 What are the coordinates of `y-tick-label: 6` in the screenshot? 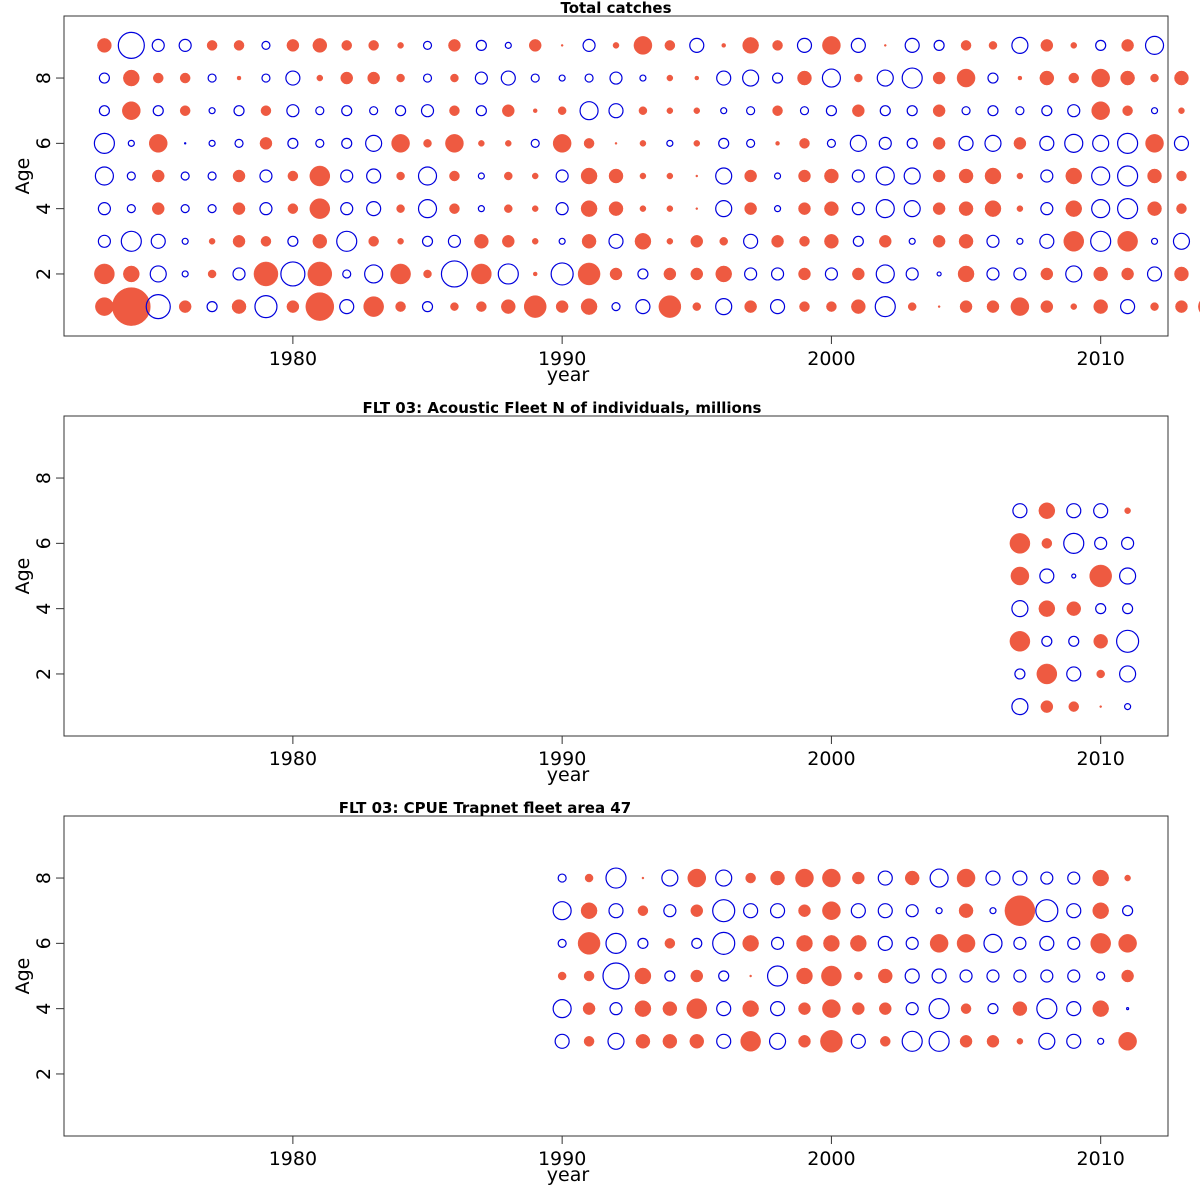 It's located at (44, 143).